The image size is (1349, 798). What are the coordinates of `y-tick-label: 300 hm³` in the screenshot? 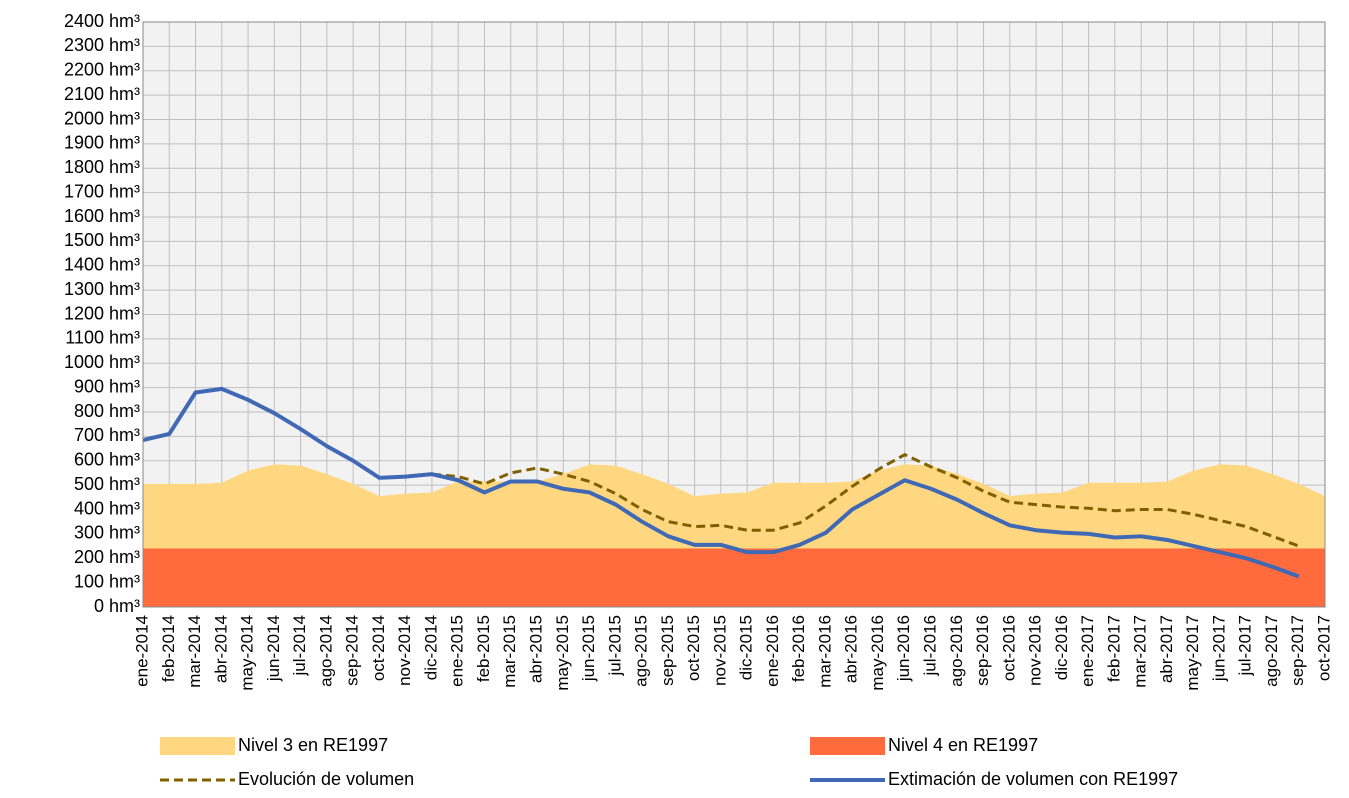 It's located at (107, 533).